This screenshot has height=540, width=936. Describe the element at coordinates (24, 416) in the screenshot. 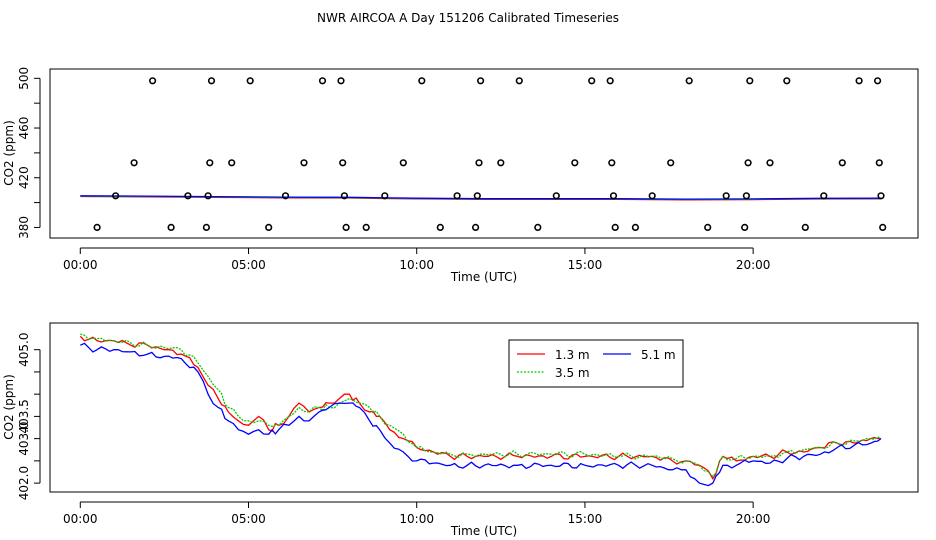

I see `bot-y-tick-label: 403.5` at that location.